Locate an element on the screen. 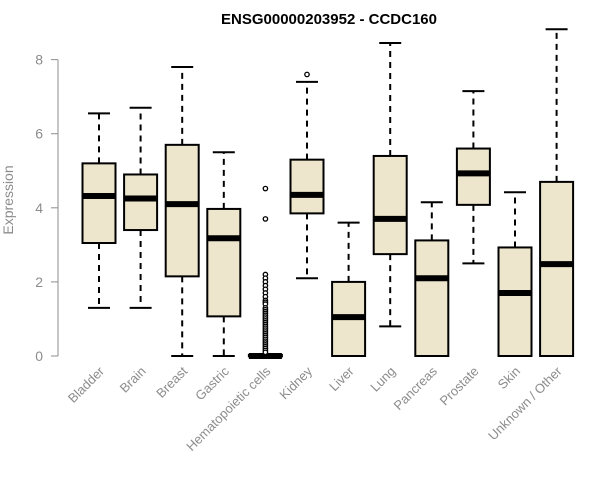 This screenshot has height=500, width=600. x-tick-label: Breast is located at coordinates (171, 381).